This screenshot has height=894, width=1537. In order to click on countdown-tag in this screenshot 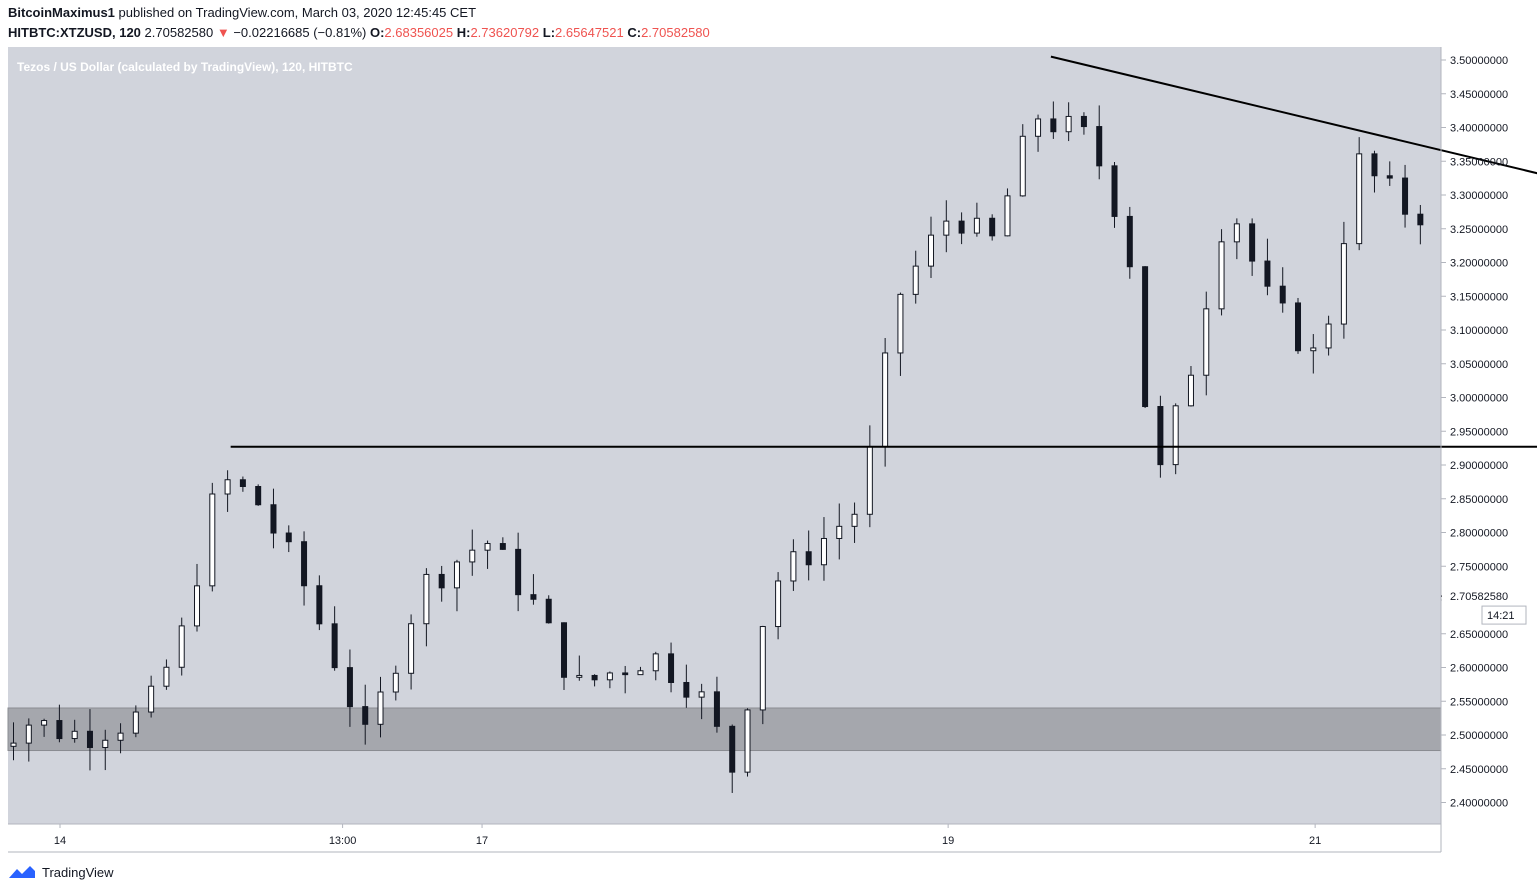, I will do `click(1504, 615)`.